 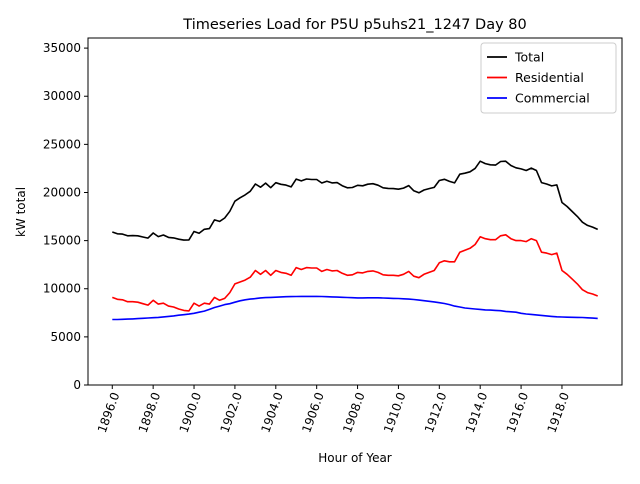 What do you see at coordinates (21, 212) in the screenshot?
I see `y-axis-label: kW total` at bounding box center [21, 212].